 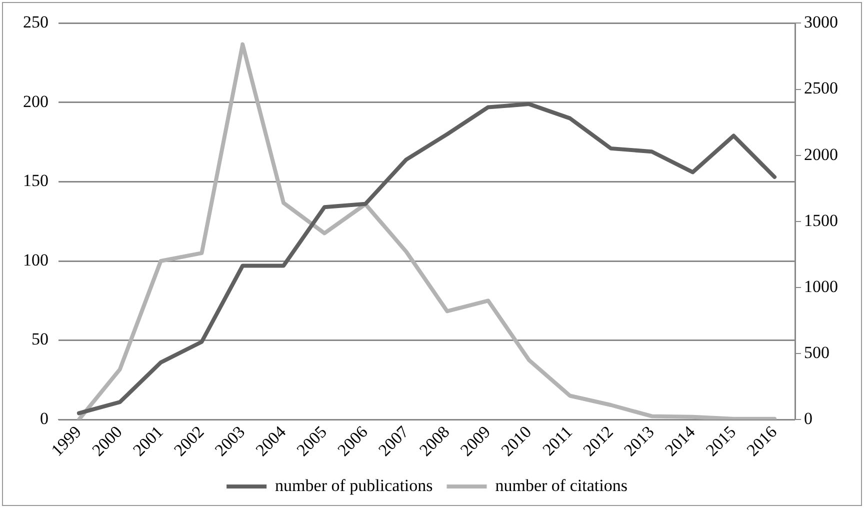 I want to click on legend-label: number of publications, so click(x=354, y=485).